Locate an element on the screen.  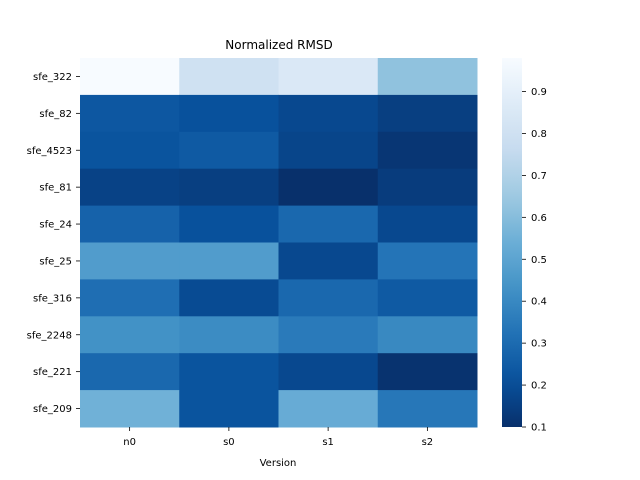
x-axis: n0 s0 s1 s2 is located at coordinates (278, 437).